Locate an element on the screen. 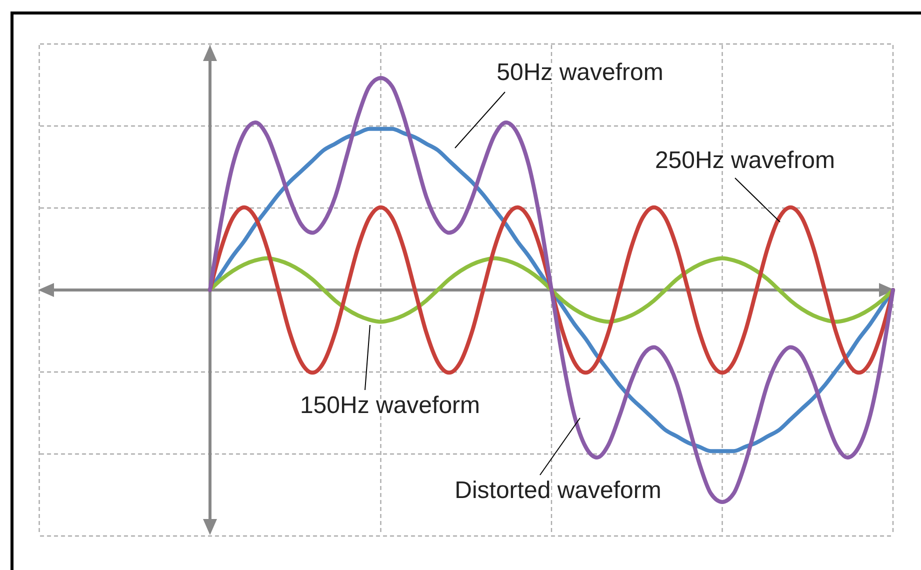 The image size is (921, 570). text: 50Hz wavefrom is located at coordinates (580, 72).